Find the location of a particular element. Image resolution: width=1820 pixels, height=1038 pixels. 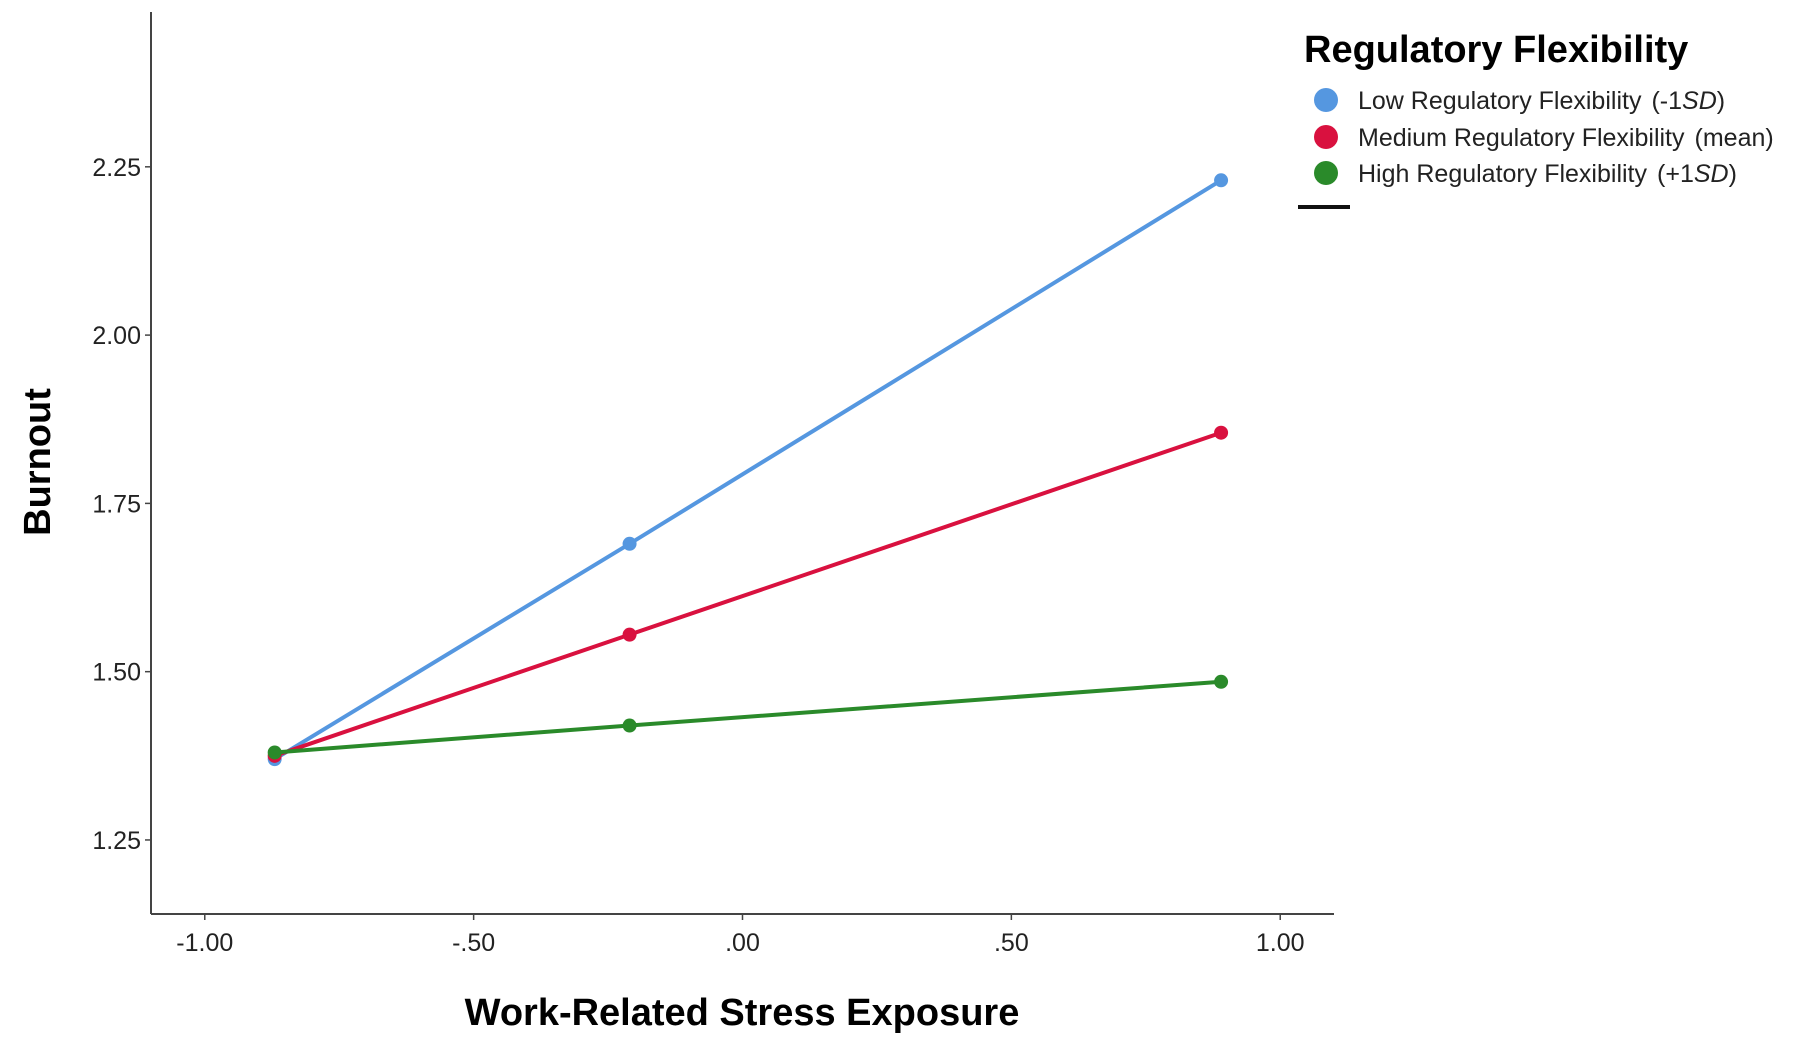

series-line is located at coordinates (748, 717).